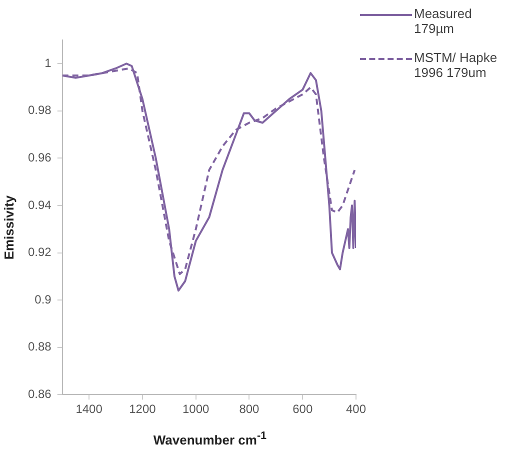 The height and width of the screenshot is (465, 514). Describe the element at coordinates (142, 409) in the screenshot. I see `x-tick-label: 1200` at that location.